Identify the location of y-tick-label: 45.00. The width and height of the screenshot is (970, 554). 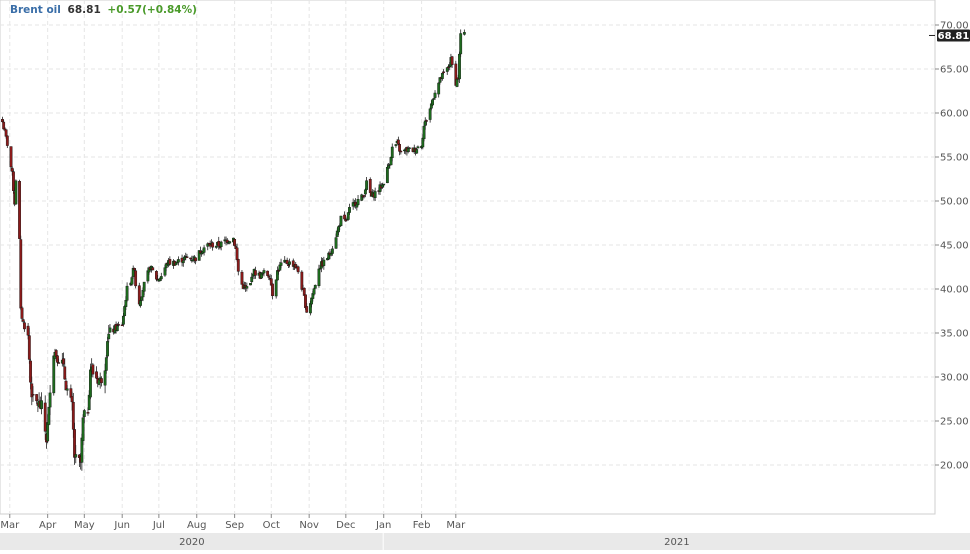
(954, 246).